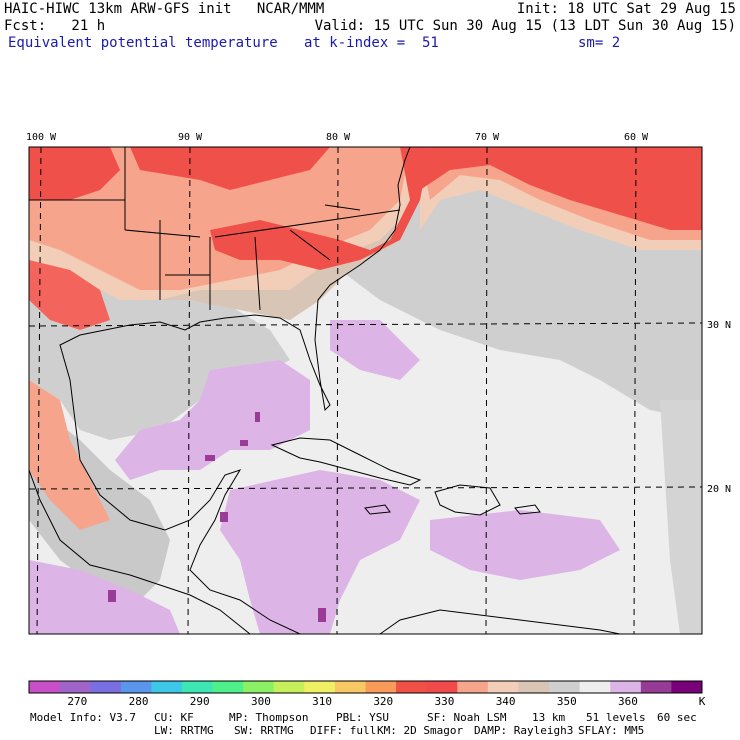  I want to click on us-state-lines, so click(215, 229).